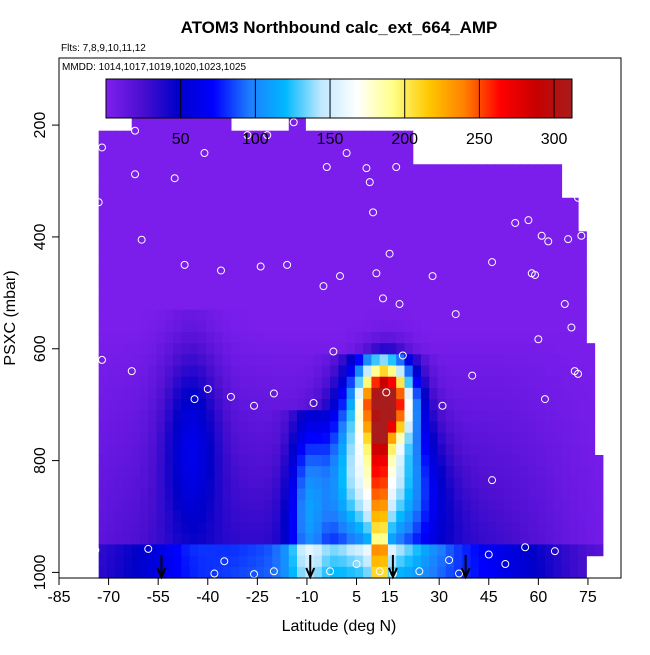  Describe the element at coordinates (40, 460) in the screenshot. I see `y-tick-label: 800` at that location.